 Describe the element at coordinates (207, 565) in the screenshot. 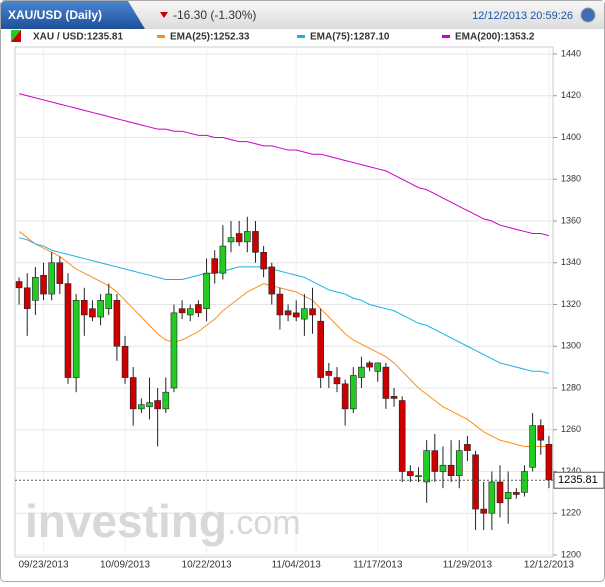

I see `x-tick-label: 10/22/2013` at that location.